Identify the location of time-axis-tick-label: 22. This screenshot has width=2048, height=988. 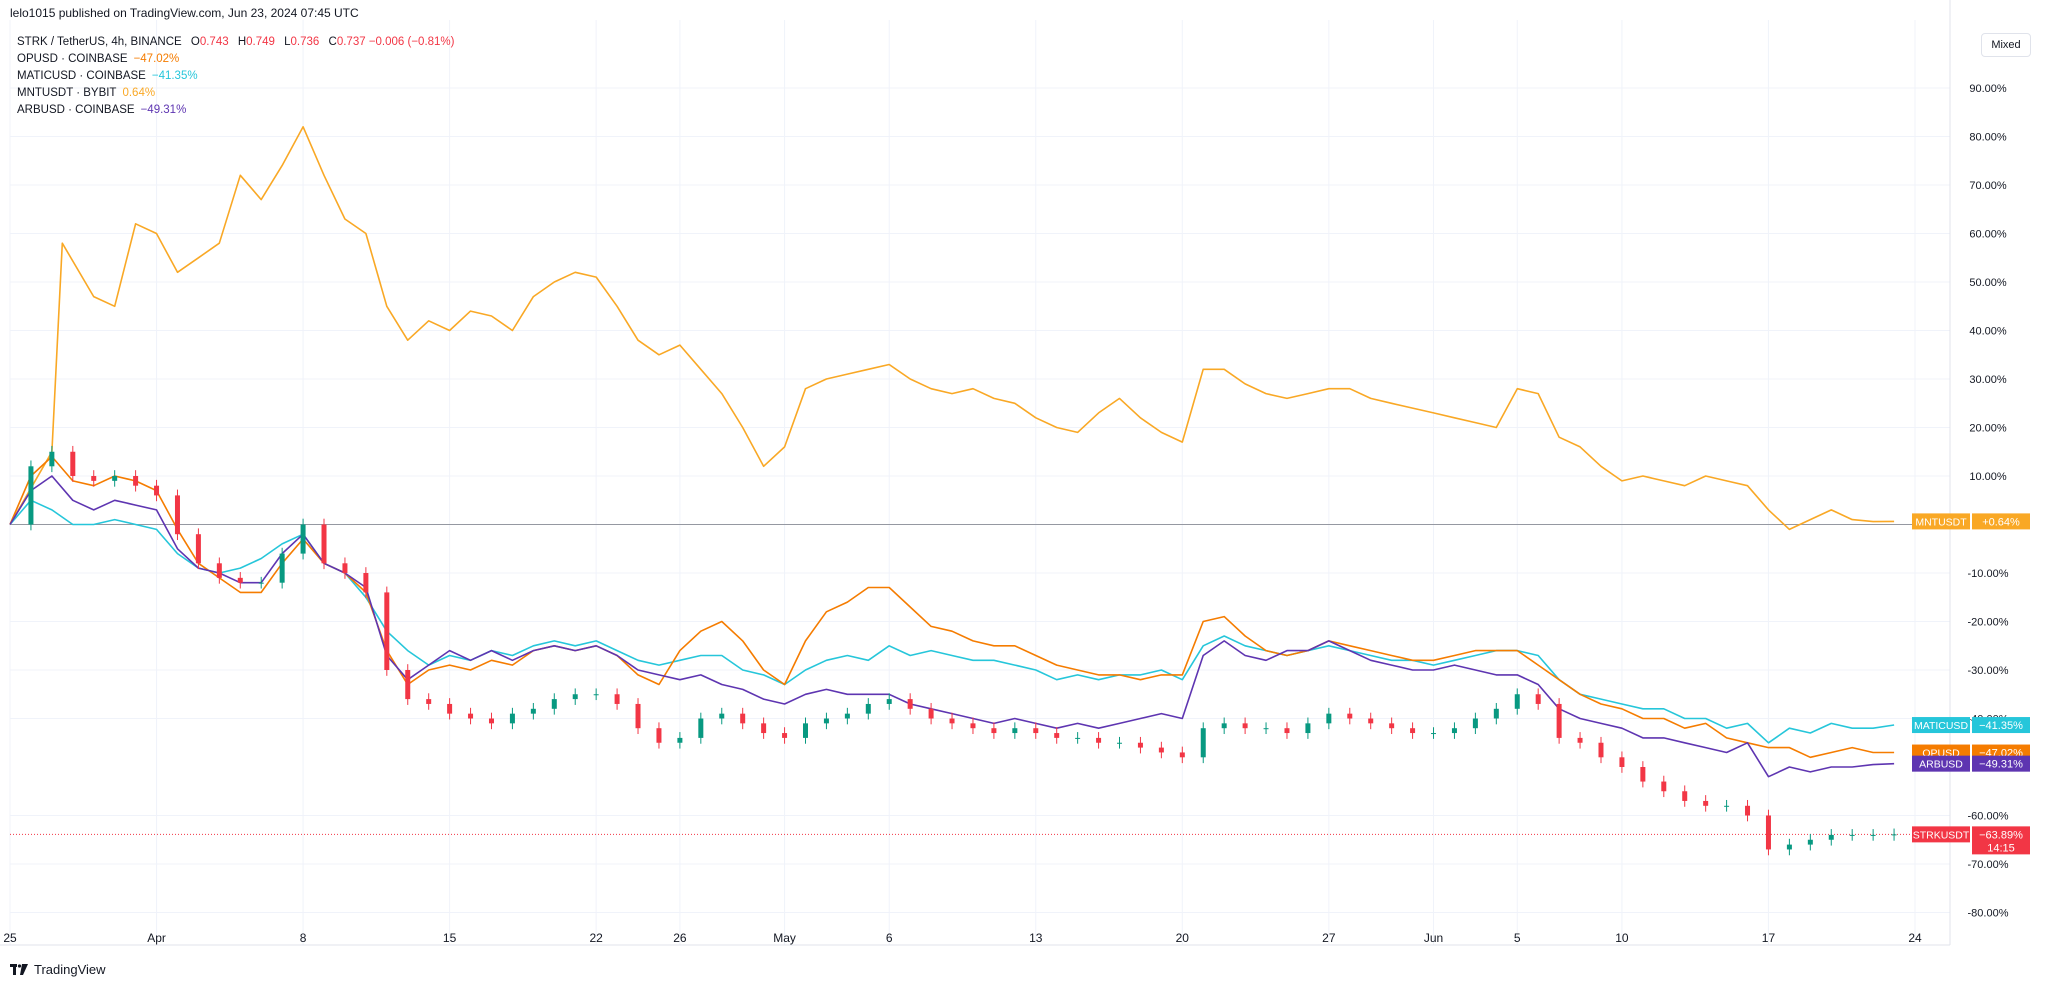
(596, 938).